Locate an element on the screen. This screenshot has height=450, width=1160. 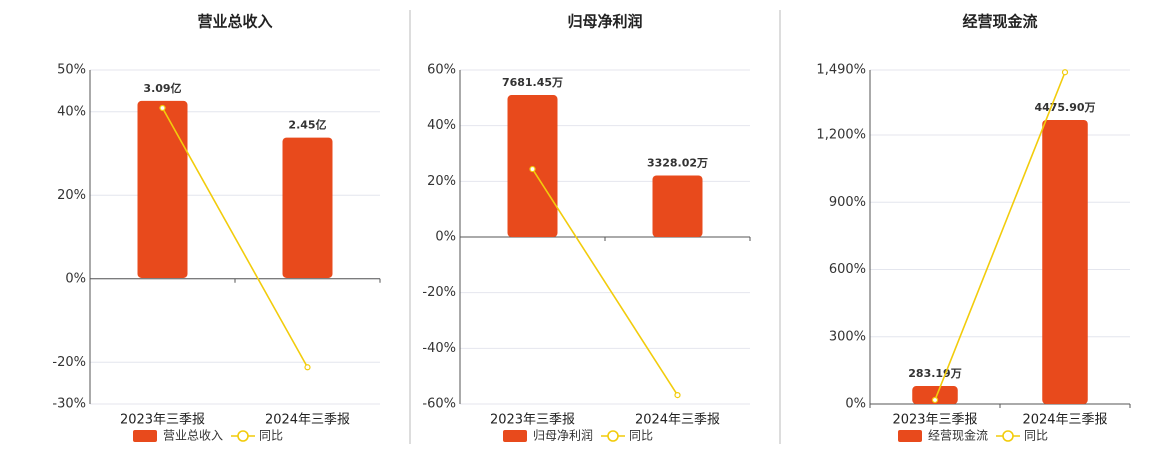
legend-label: 归母净利润 is located at coordinates (563, 436).